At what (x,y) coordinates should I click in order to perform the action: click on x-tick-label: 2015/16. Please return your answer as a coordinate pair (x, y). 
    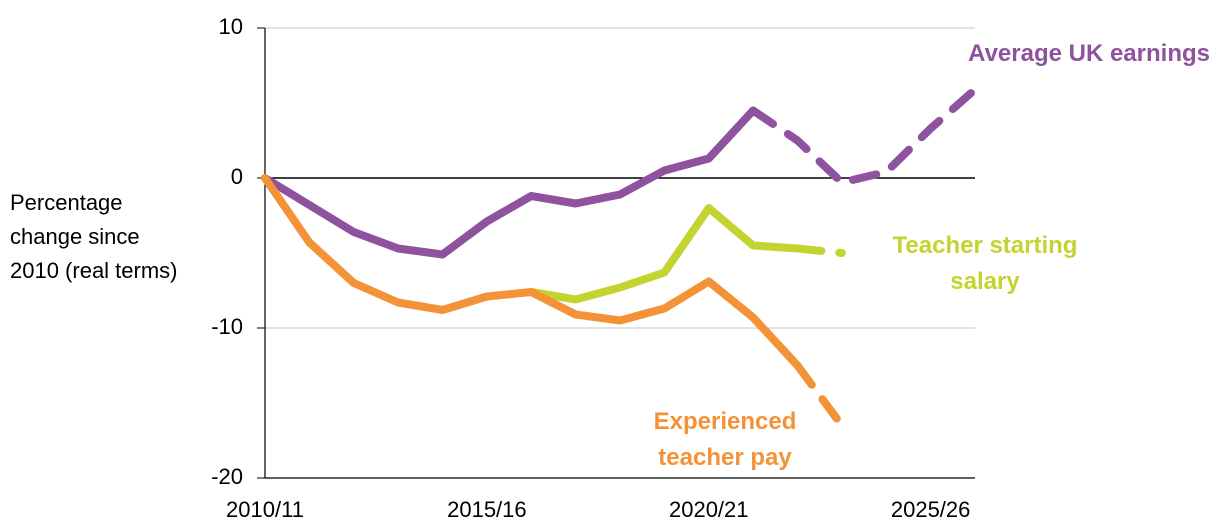
    Looking at the image, I should click on (487, 509).